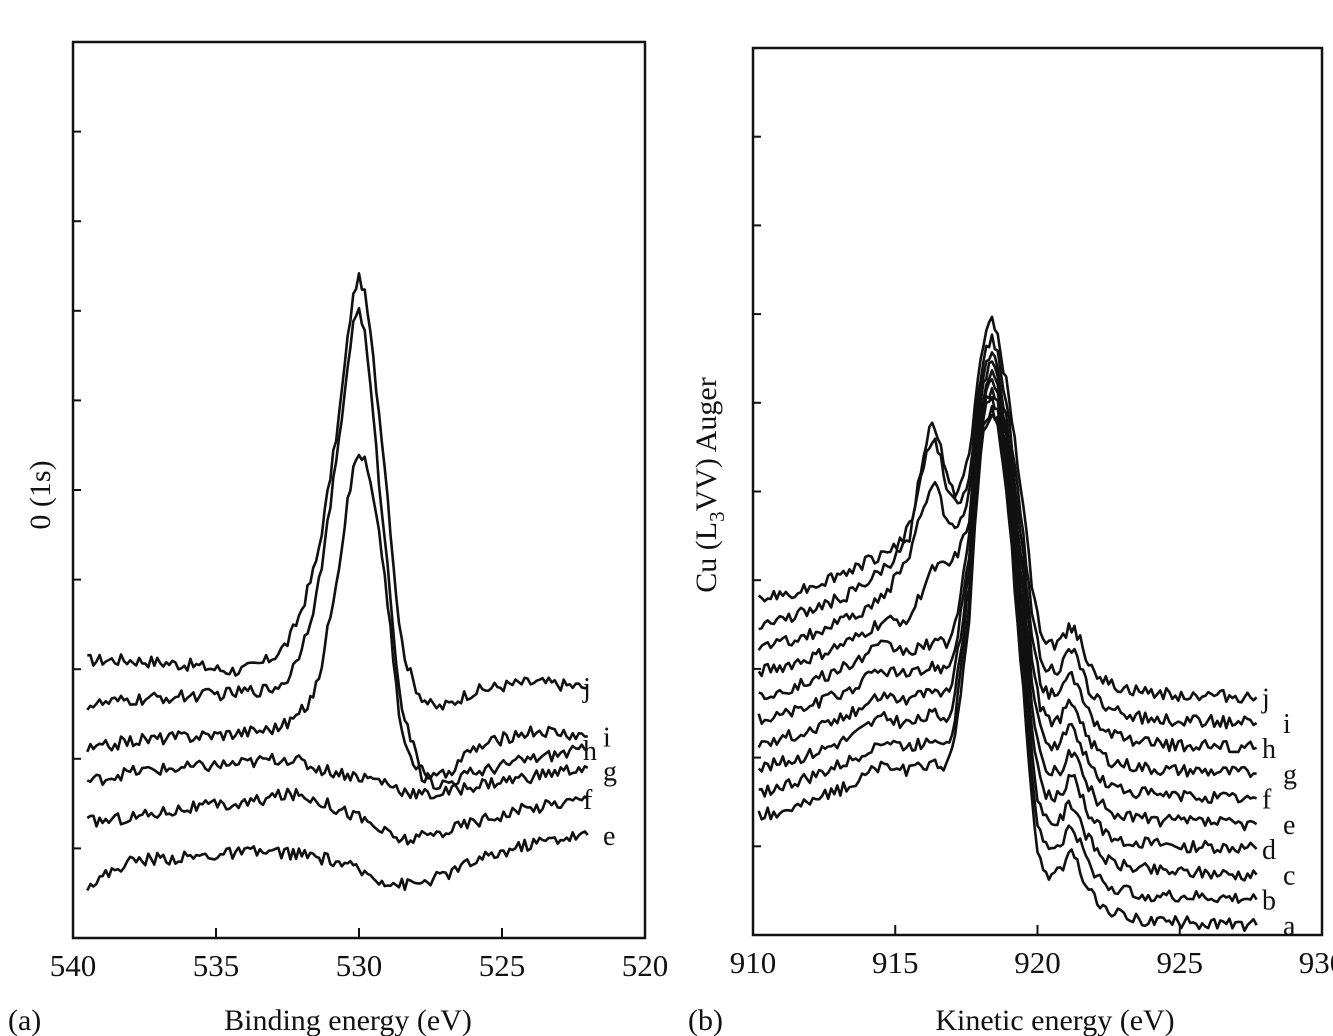 This screenshot has width=1333, height=1036. I want to click on y-label-subscript: 3, so click(717, 516).